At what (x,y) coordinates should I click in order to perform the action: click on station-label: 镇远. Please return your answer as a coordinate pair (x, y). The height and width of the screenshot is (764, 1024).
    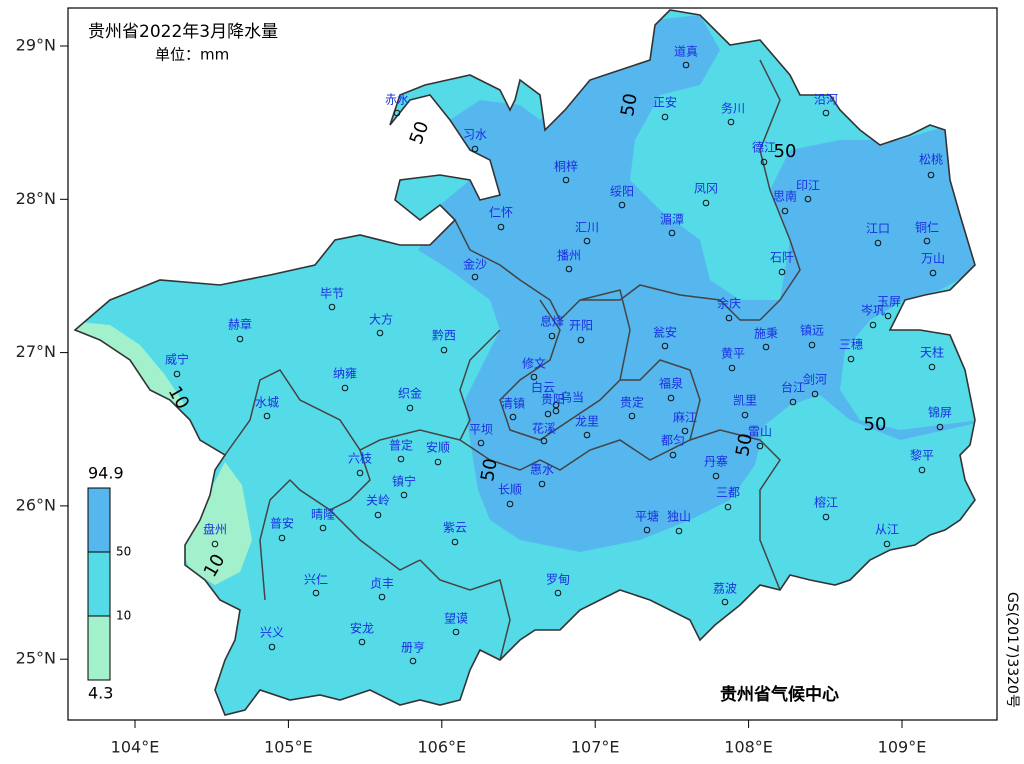
    Looking at the image, I should click on (812, 331).